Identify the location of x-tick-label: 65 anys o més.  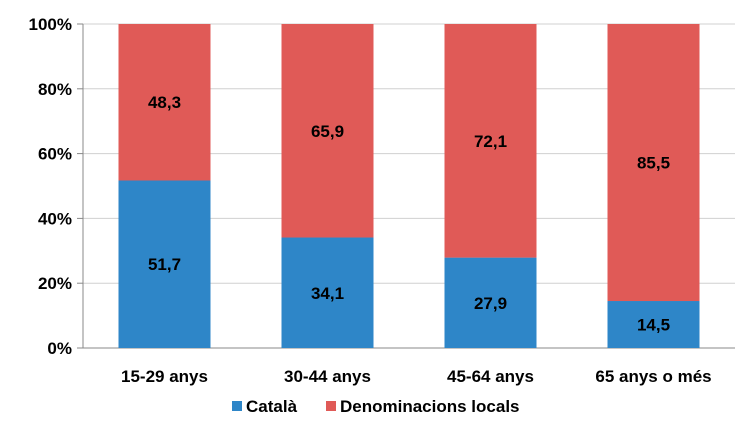
(653, 376).